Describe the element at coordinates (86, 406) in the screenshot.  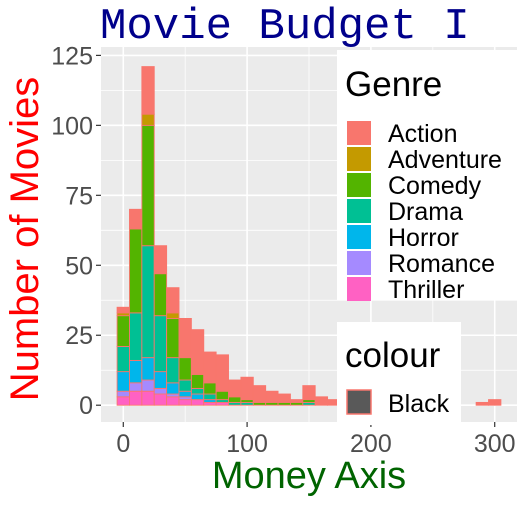
I see `y-tick-label: 0` at that location.